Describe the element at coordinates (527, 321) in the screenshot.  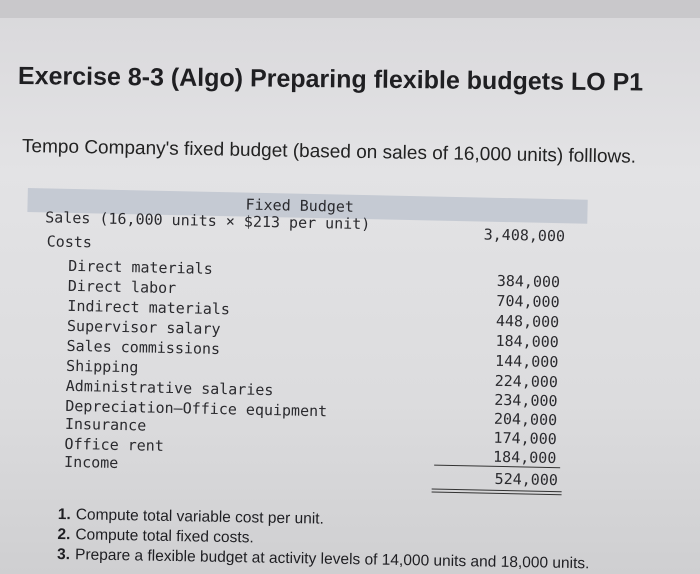
I see `cost-amount-indirect-materials: 448,000` at that location.